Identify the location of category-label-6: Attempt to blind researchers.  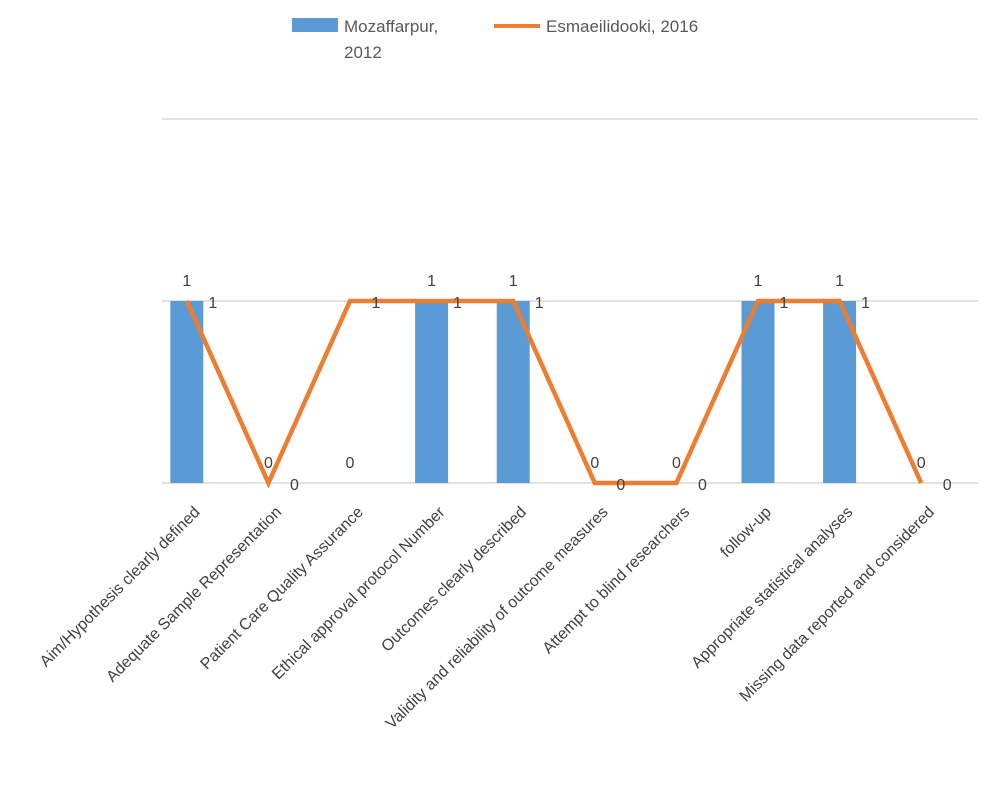
(617, 581).